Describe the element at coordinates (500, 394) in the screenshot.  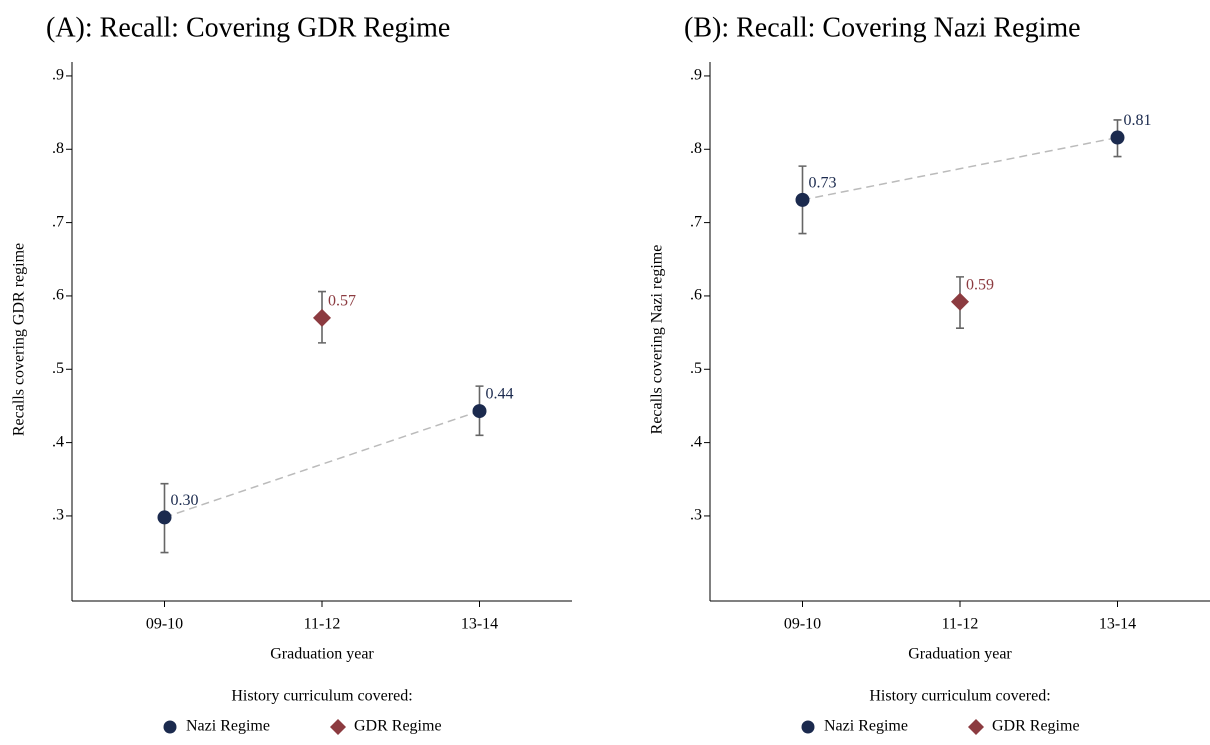
I see `value-label: 0.44` at that location.